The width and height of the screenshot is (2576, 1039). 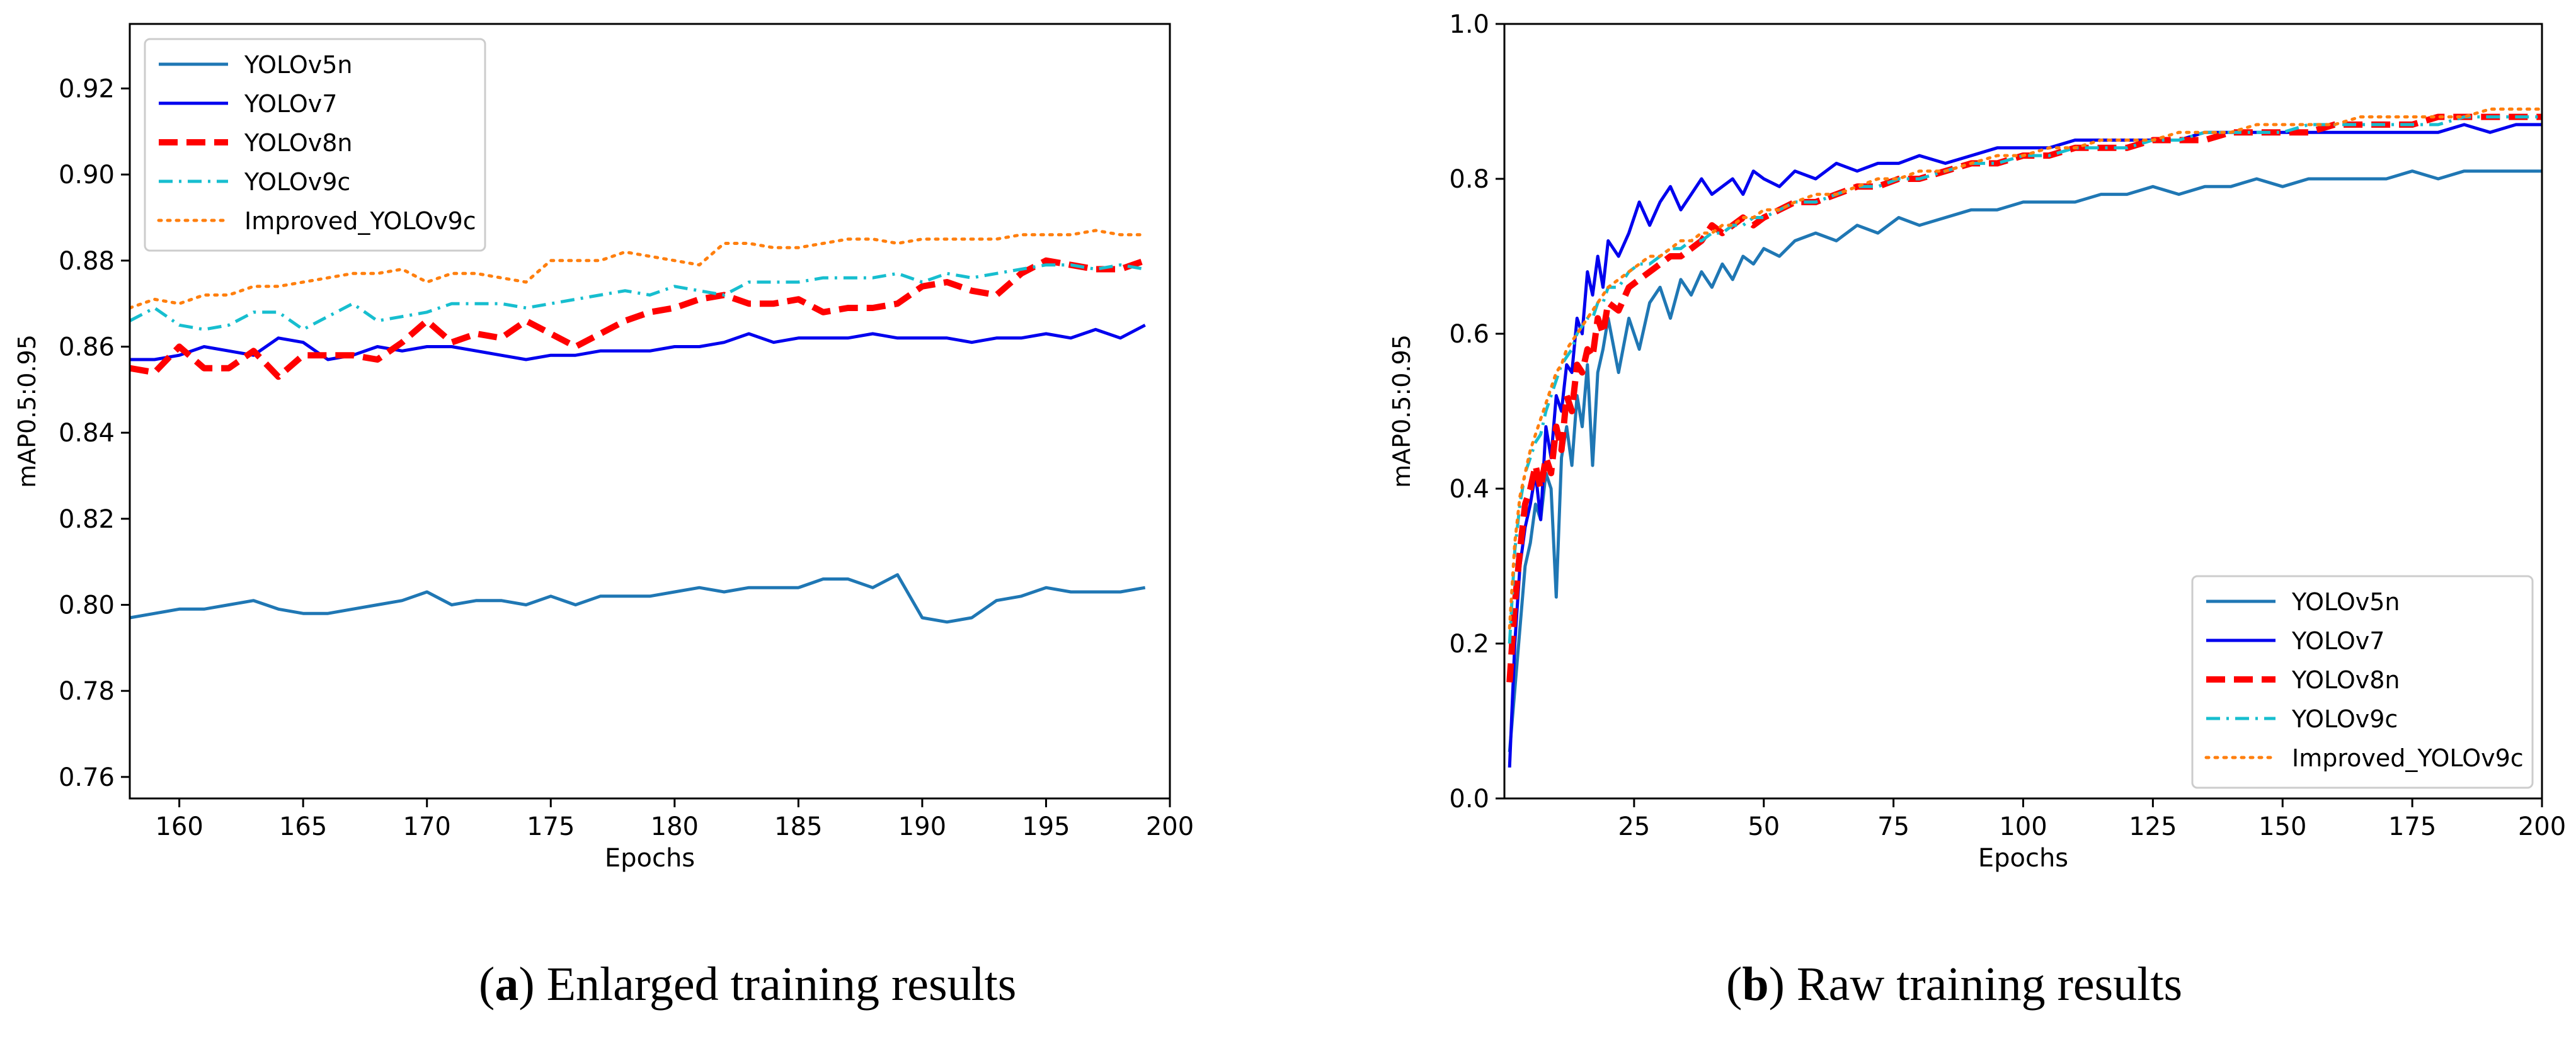 What do you see at coordinates (638, 297) in the screenshot?
I see `series-line-yolov9c` at bounding box center [638, 297].